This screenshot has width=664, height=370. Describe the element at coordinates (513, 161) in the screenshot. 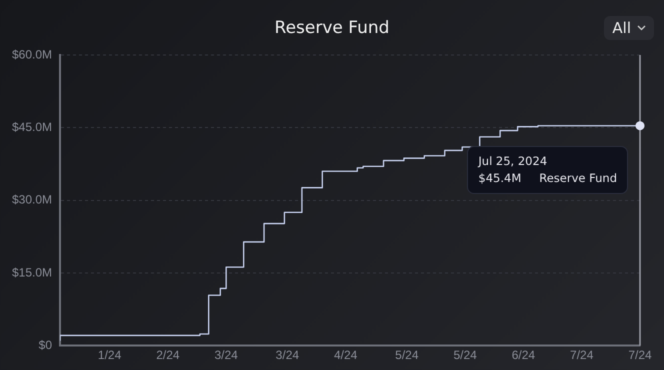

I see `annotation: Jul 25, 2024` at that location.